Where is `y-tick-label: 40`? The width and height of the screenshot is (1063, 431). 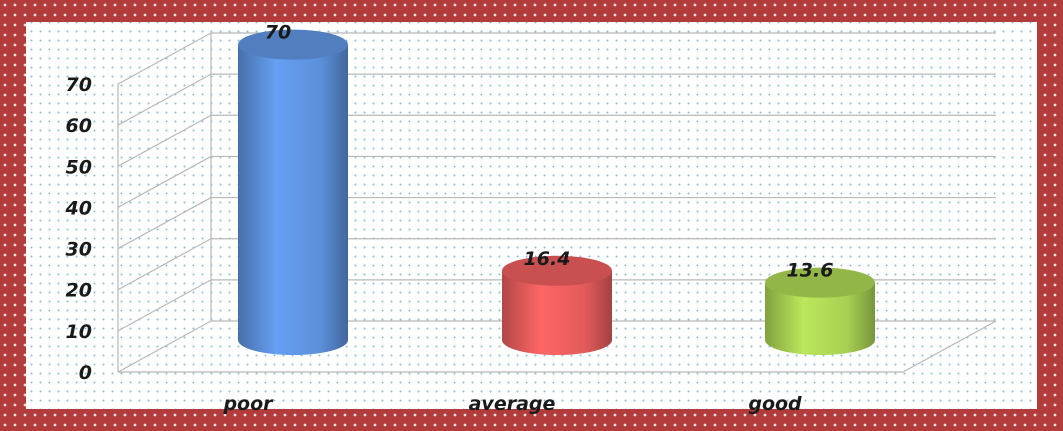 y-tick-label: 40 is located at coordinates (78, 208).